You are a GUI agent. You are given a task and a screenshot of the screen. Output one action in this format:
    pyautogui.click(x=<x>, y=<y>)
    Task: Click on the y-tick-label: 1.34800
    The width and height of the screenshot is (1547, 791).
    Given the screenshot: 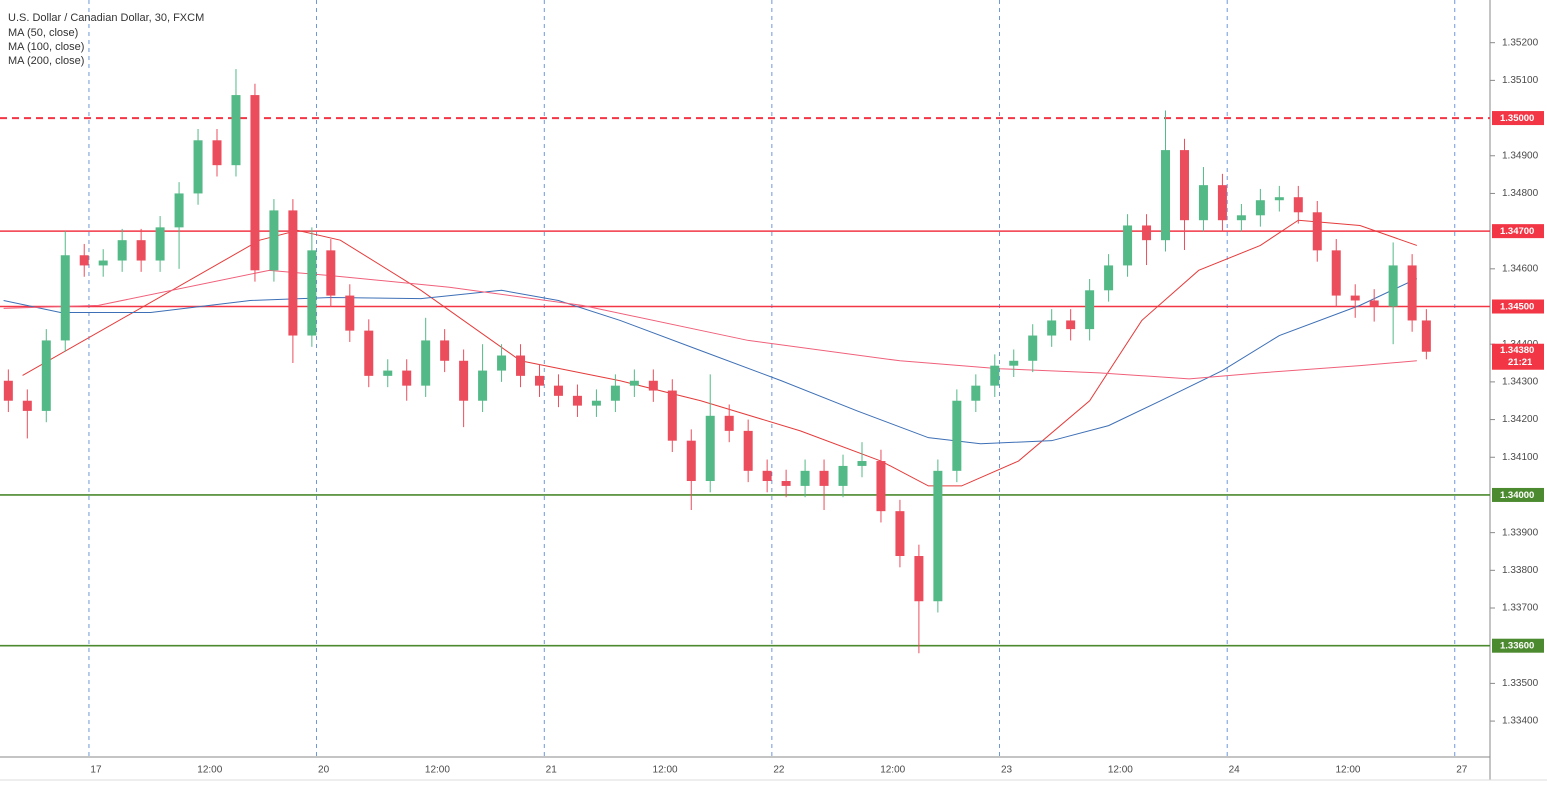 What is the action you would take?
    pyautogui.click(x=1520, y=193)
    